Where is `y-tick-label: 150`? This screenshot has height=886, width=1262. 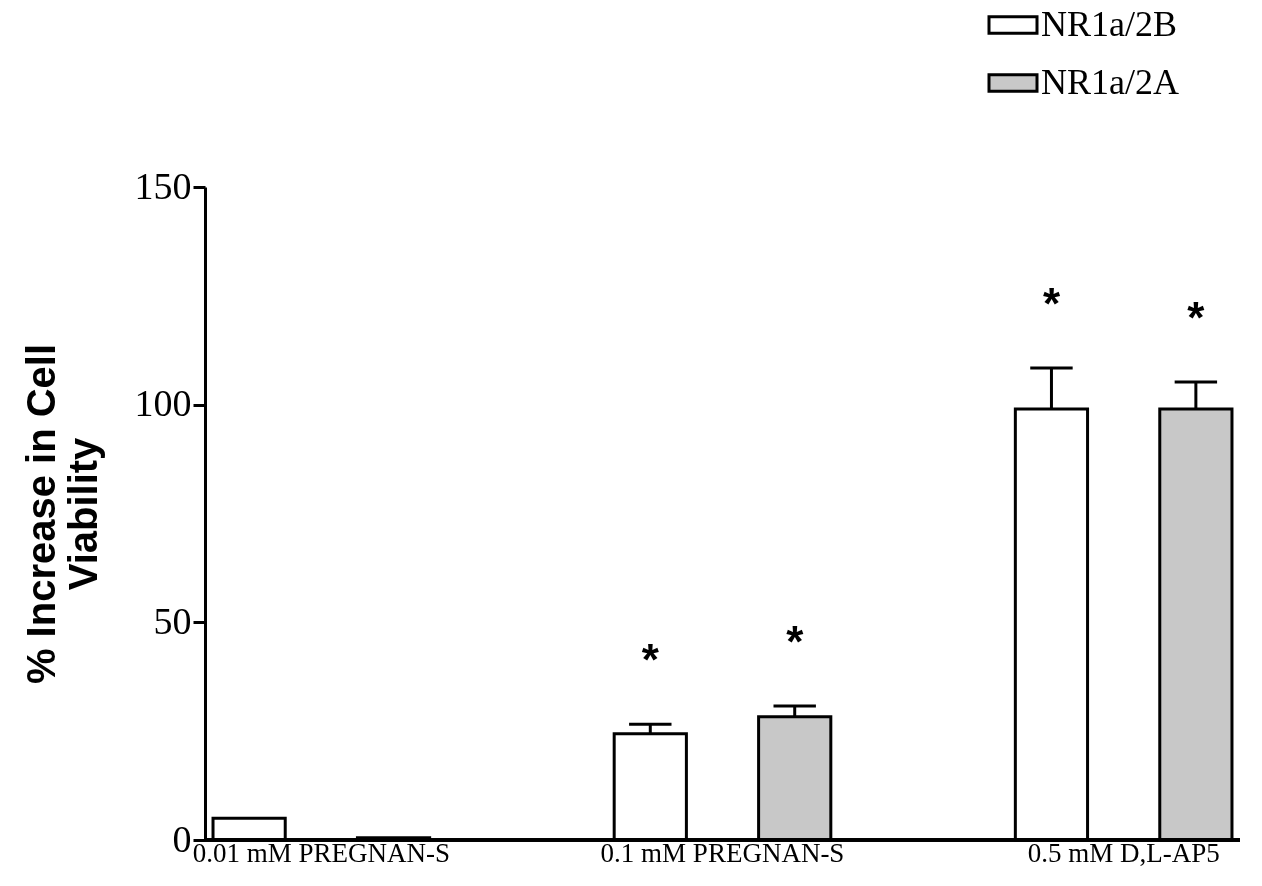 y-tick-label: 150 is located at coordinates (163, 185).